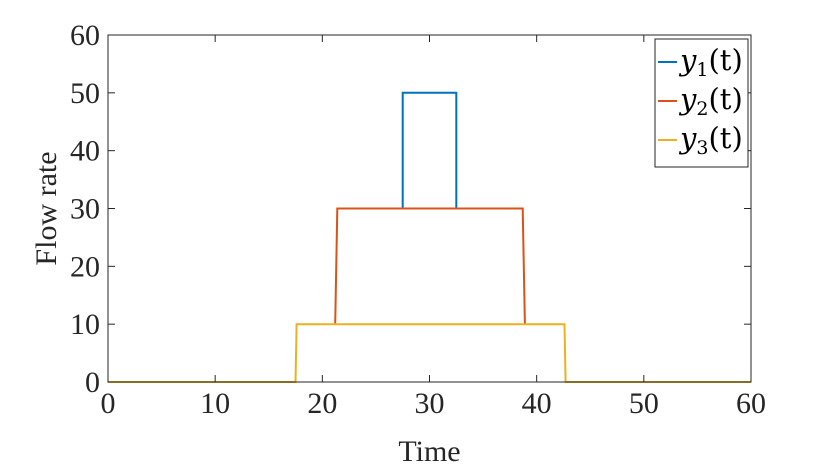 This screenshot has width=830, height=468. Describe the element at coordinates (751, 403) in the screenshot. I see `x-tick-label: 60` at that location.